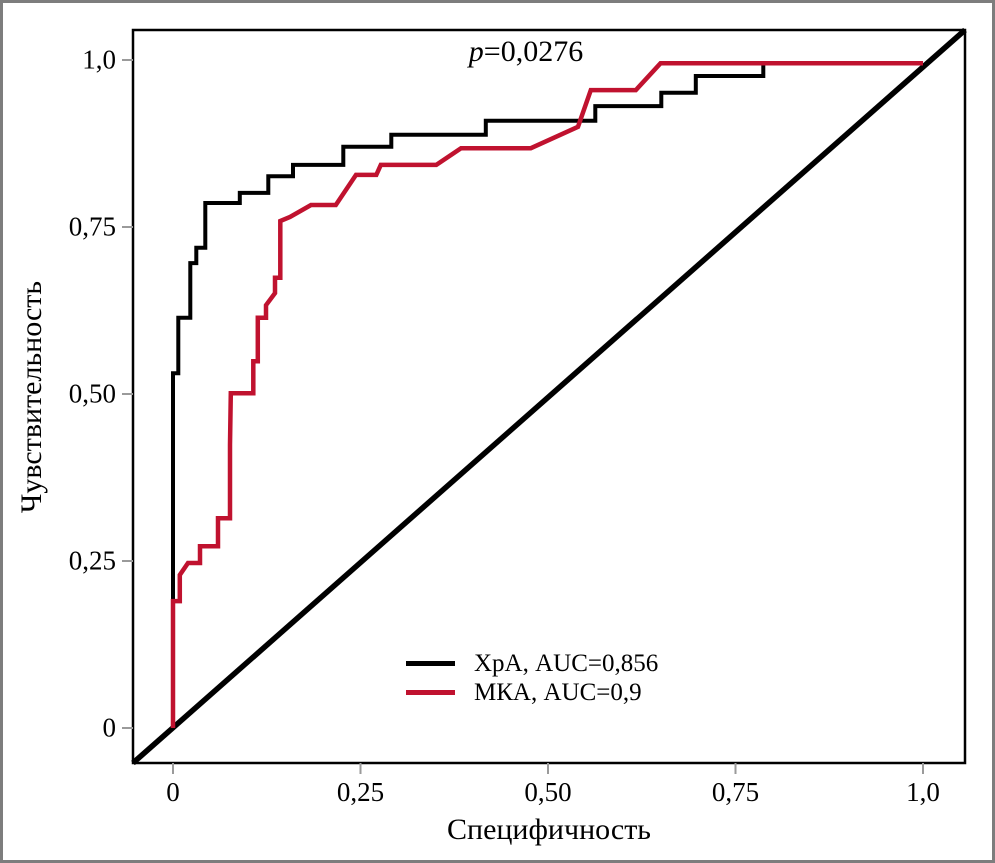 The width and height of the screenshot is (995, 863). I want to click on y-tick-label: 0,25, so click(92, 560).